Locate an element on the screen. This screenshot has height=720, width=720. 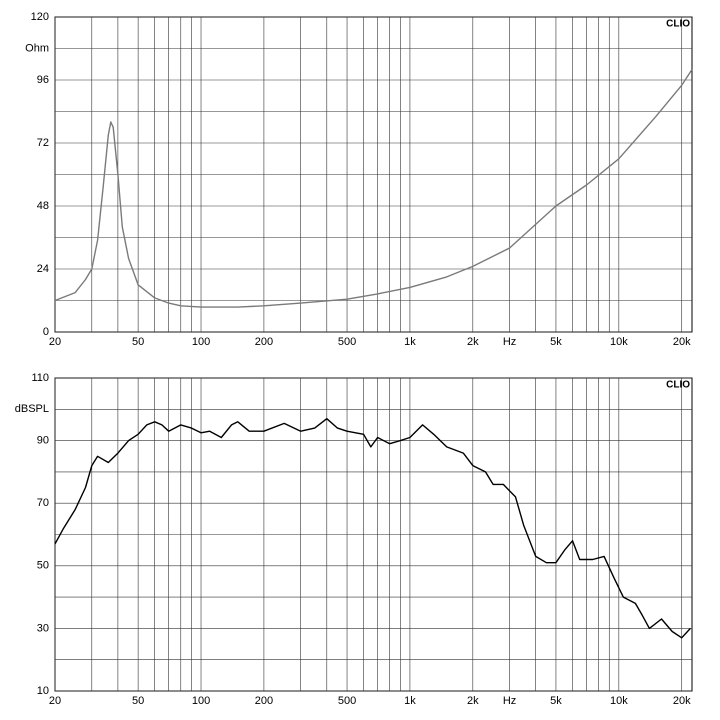
y-tick-label: 120 is located at coordinates (40, 17).